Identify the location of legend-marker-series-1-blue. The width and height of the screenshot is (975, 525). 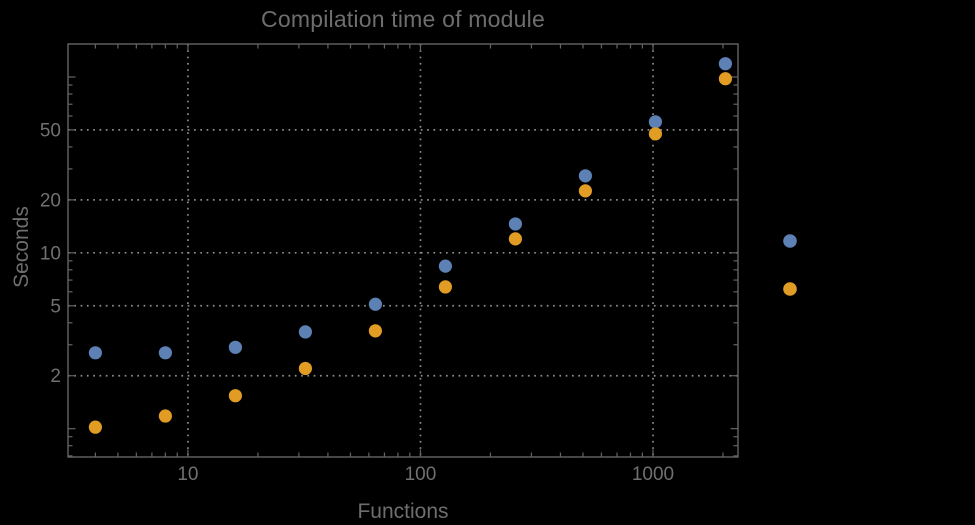
(790, 241).